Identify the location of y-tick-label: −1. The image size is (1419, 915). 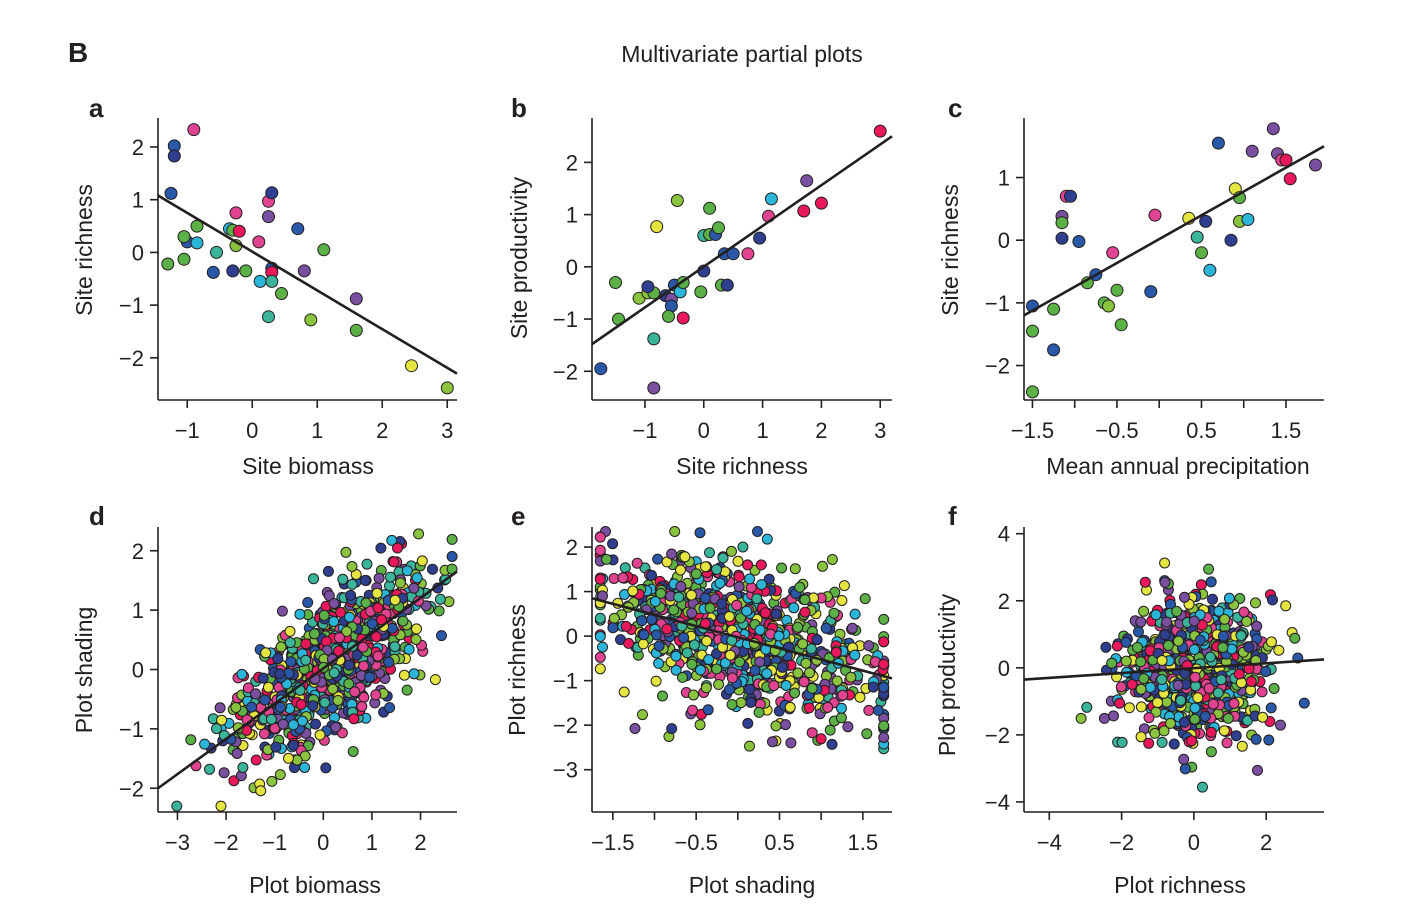
(565, 319).